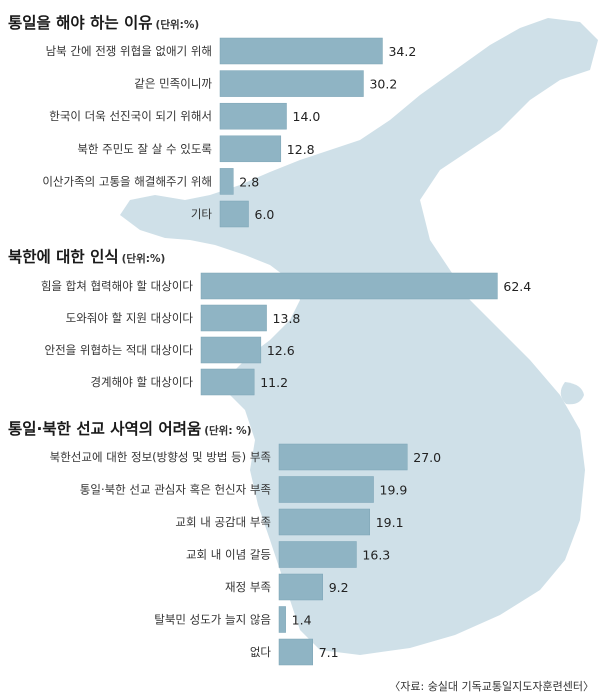 This screenshot has height=698, width=600. I want to click on value-label: 12.8, so click(301, 149).